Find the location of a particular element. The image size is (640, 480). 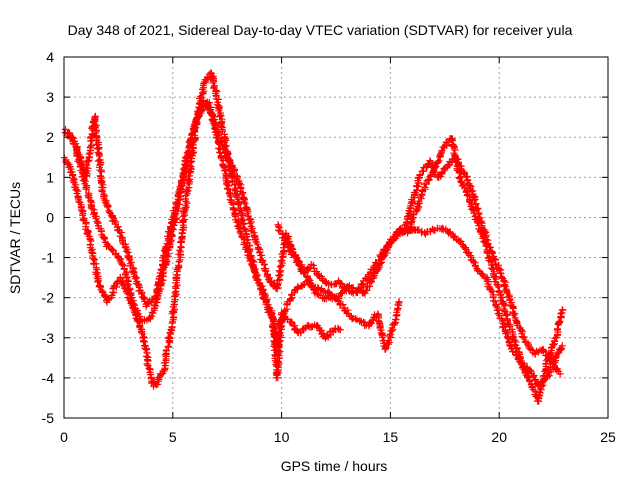

y-tick-label: -3 is located at coordinates (48, 338).